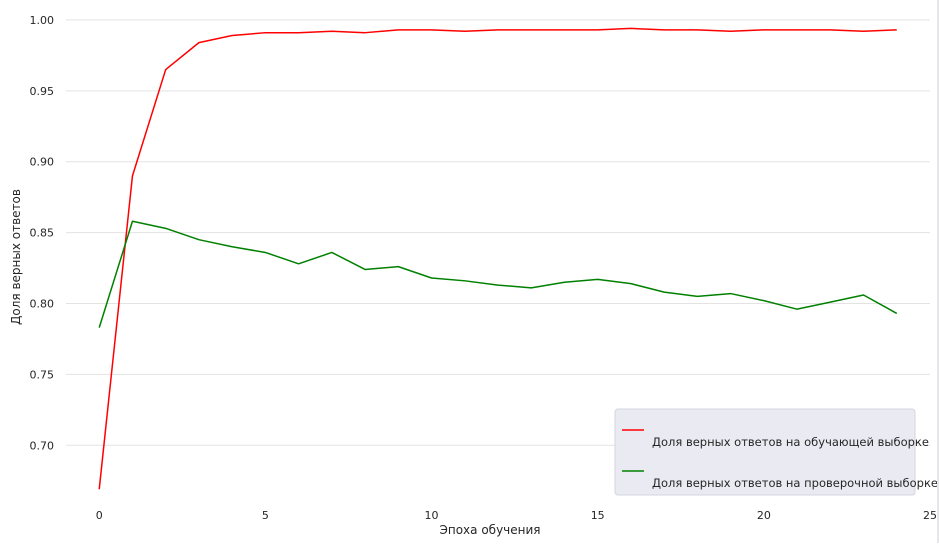 The height and width of the screenshot is (547, 939). What do you see at coordinates (432, 515) in the screenshot?
I see `x-tick-label: 10` at bounding box center [432, 515].